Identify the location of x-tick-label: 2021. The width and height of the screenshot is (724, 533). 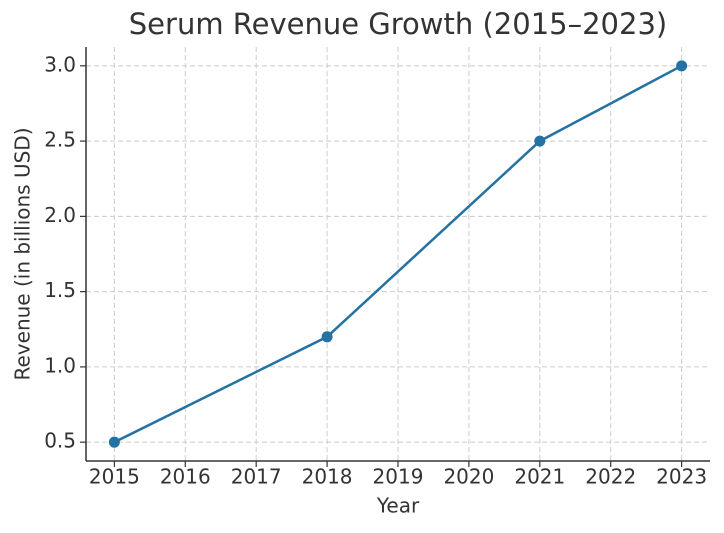
(539, 477).